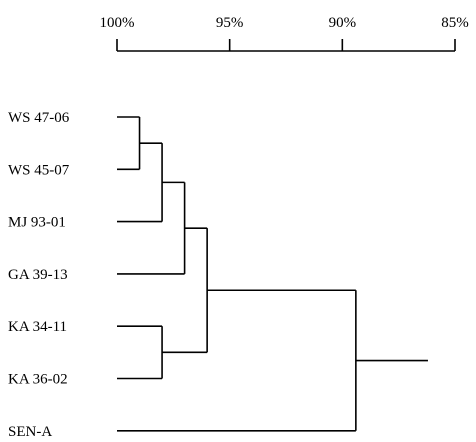 The image size is (476, 442). What do you see at coordinates (37, 327) in the screenshot?
I see `leaf-label: KA 34-11` at bounding box center [37, 327].